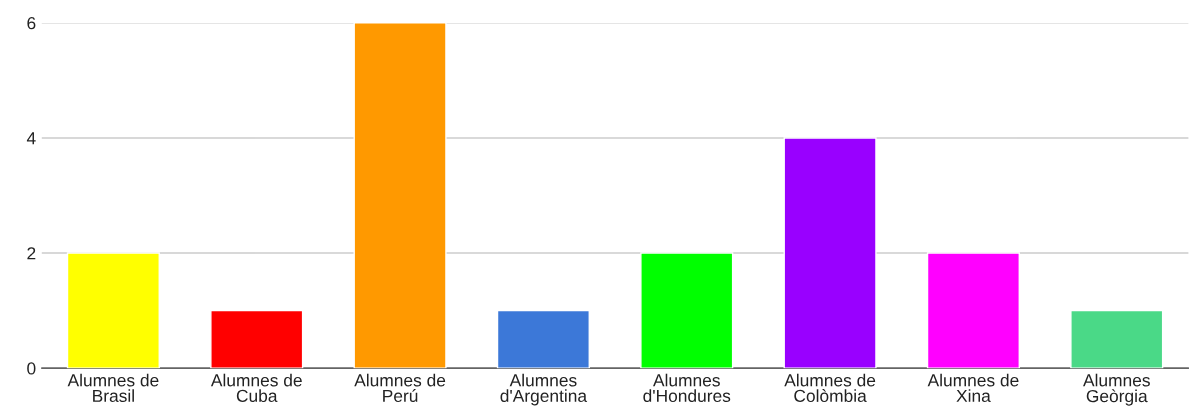  I want to click on y-tick-label: 6, so click(31, 23).